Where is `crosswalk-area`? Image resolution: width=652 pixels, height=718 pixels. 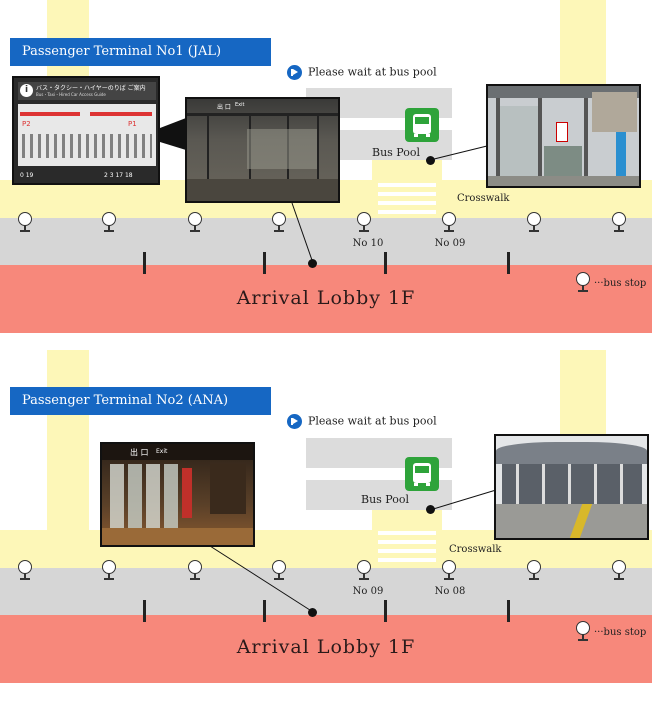
crosswalk-area is located at coordinates (407, 525).